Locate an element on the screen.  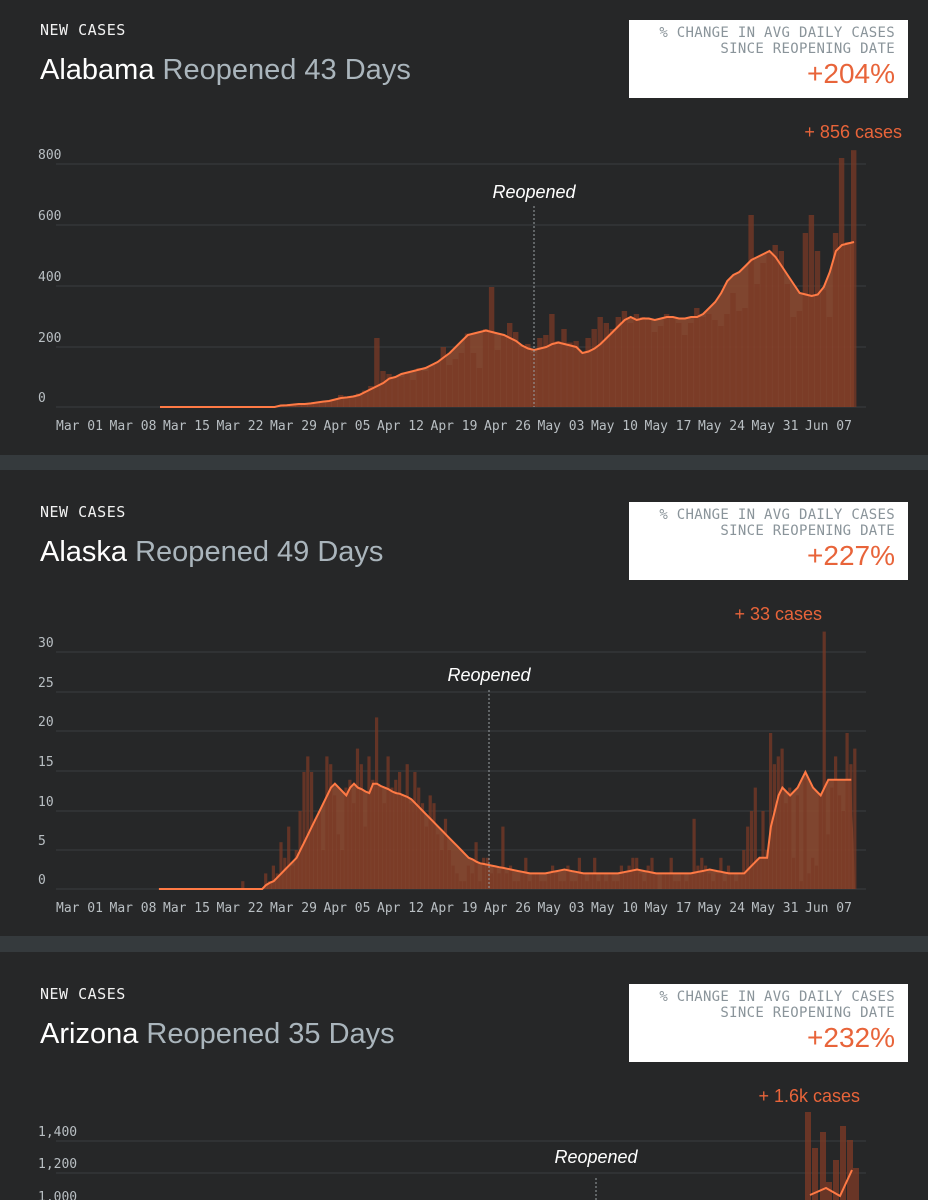
panel-heading: Alabama Reopened 43 Days is located at coordinates (225, 70).